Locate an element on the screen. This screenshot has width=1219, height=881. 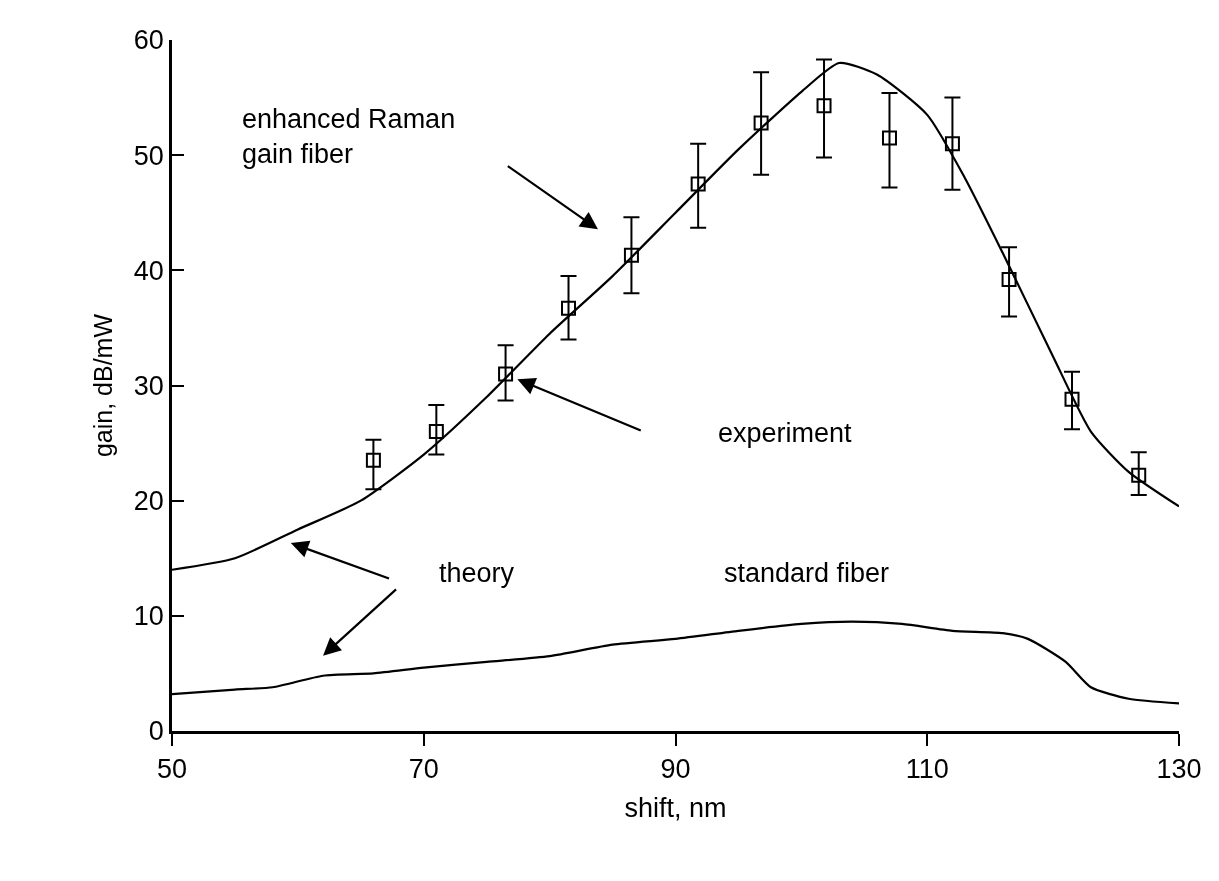
x-axis-title: shift, nm is located at coordinates (675, 807).